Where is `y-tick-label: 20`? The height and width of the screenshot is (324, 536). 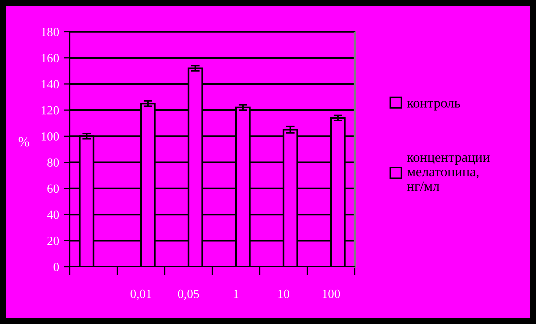 y-tick-label: 20 is located at coordinates (54, 241).